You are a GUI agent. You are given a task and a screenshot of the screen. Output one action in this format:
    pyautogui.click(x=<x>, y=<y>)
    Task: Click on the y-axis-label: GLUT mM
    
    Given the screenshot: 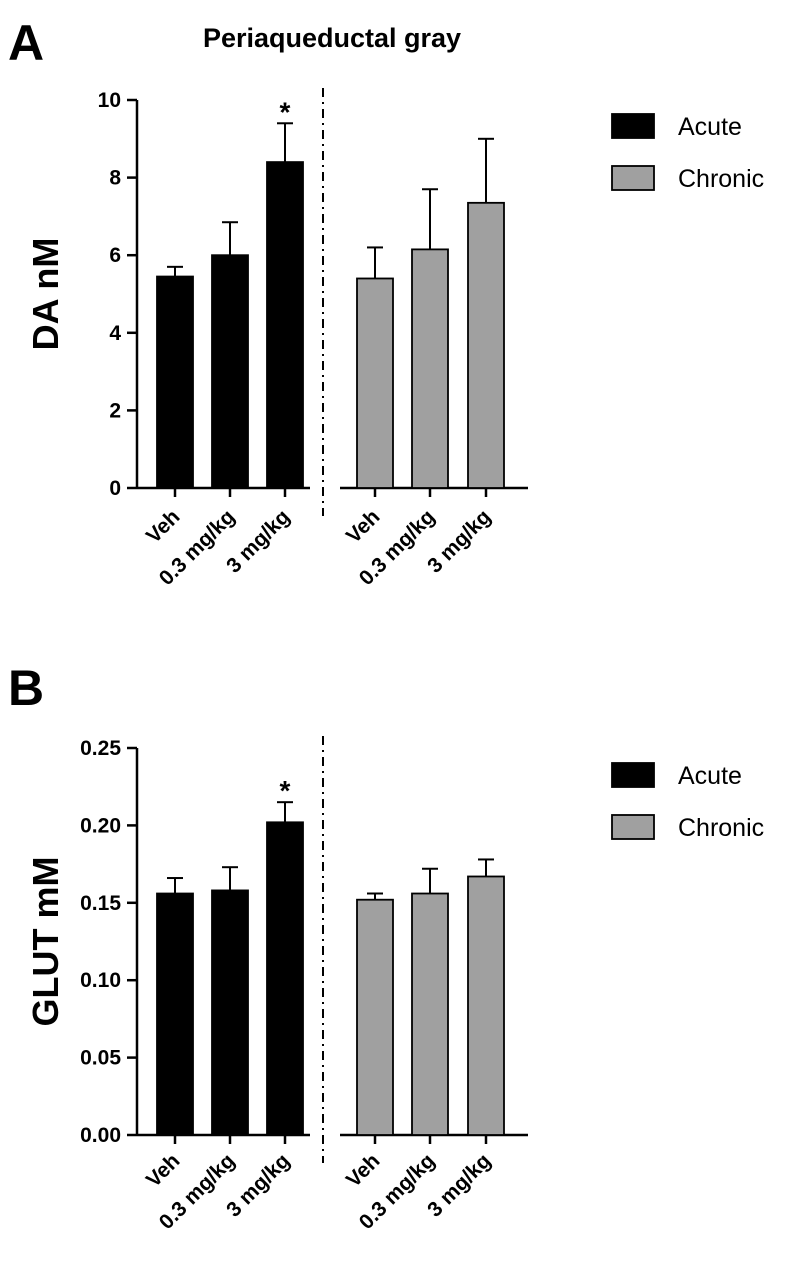 What is the action you would take?
    pyautogui.click(x=45, y=942)
    